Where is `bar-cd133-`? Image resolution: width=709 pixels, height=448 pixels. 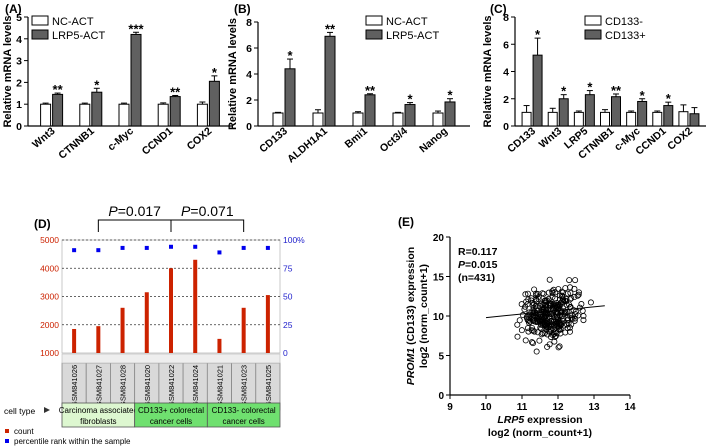 bar-cd133- is located at coordinates (578, 119).